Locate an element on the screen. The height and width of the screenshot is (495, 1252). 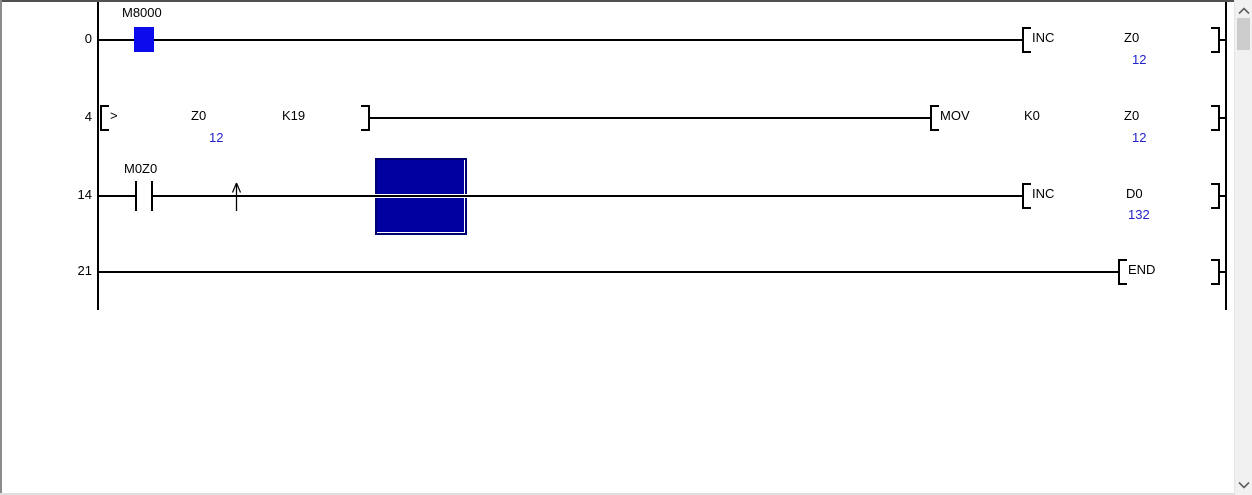
selection-wire is located at coordinates (421, 196).